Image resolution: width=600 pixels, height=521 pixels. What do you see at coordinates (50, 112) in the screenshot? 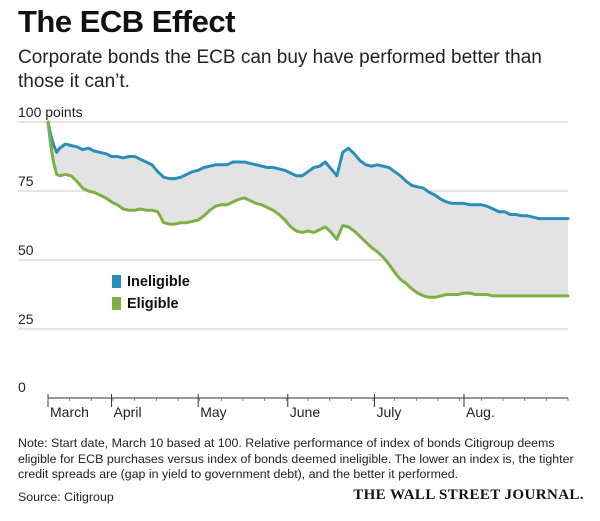
I see `y-tick-label: 100 points` at bounding box center [50, 112].